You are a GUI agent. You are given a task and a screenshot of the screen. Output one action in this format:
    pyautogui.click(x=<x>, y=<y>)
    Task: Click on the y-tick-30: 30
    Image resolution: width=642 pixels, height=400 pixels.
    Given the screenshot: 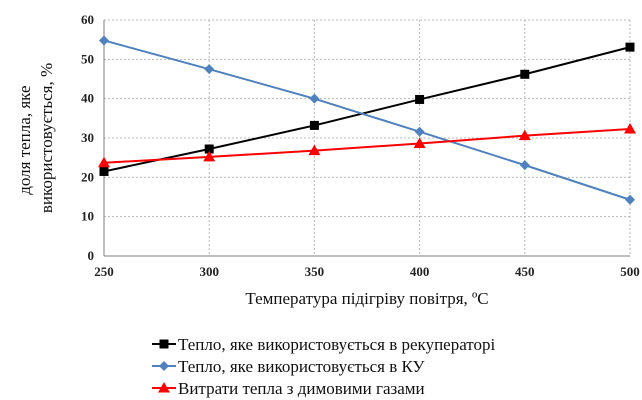 What is the action you would take?
    pyautogui.click(x=87, y=137)
    